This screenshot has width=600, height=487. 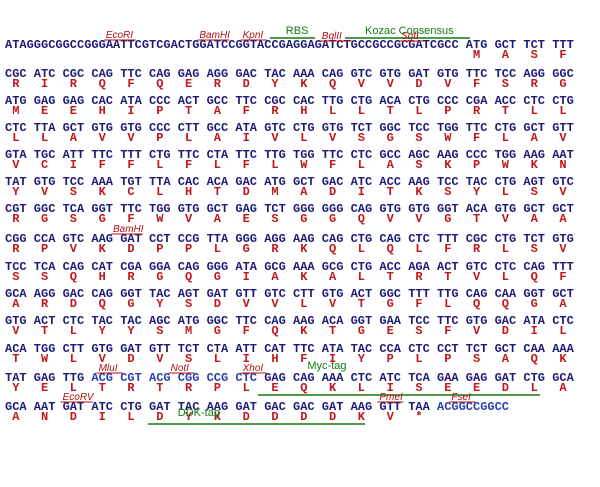 I want to click on codon: TAT, so click(x=16, y=378).